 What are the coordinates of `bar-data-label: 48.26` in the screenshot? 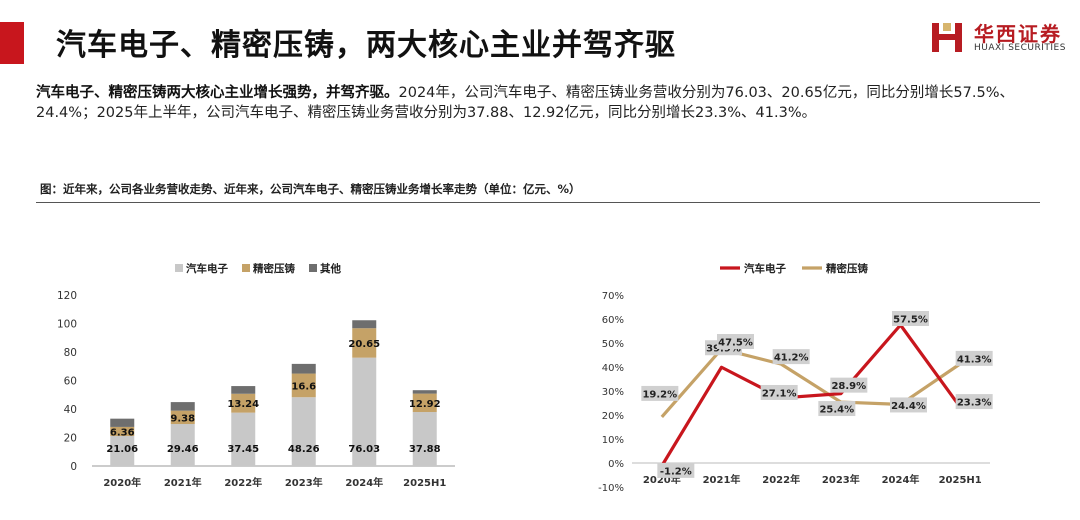 It's located at (304, 449).